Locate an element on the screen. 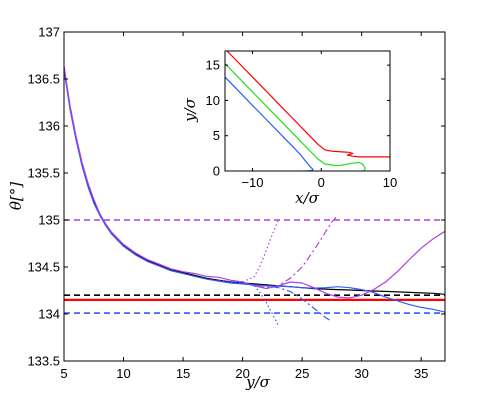  x-tick-label: 5 is located at coordinates (63, 373).